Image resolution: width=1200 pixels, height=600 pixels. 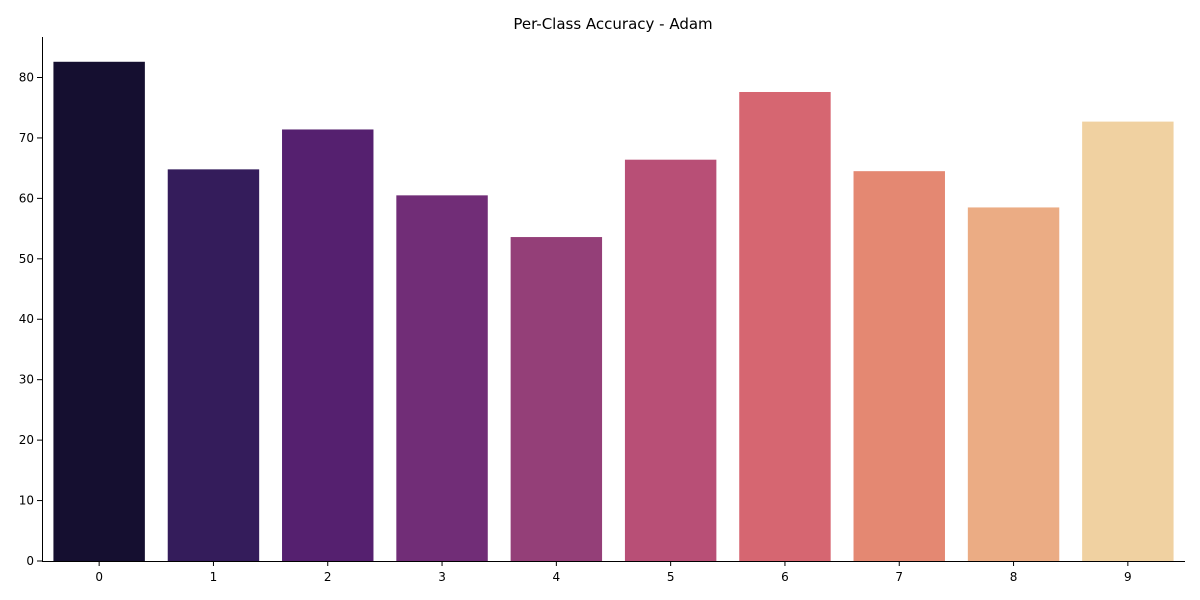 I want to click on y-tick-label: 0, so click(x=30, y=561).